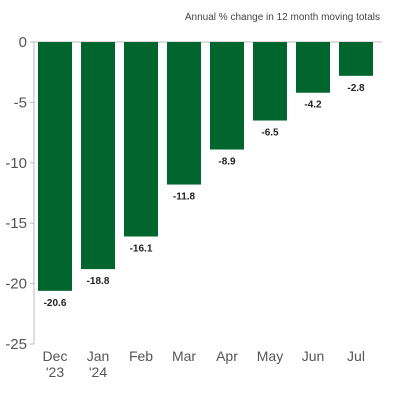  I want to click on y-tick-label: -10, so click(16, 163).